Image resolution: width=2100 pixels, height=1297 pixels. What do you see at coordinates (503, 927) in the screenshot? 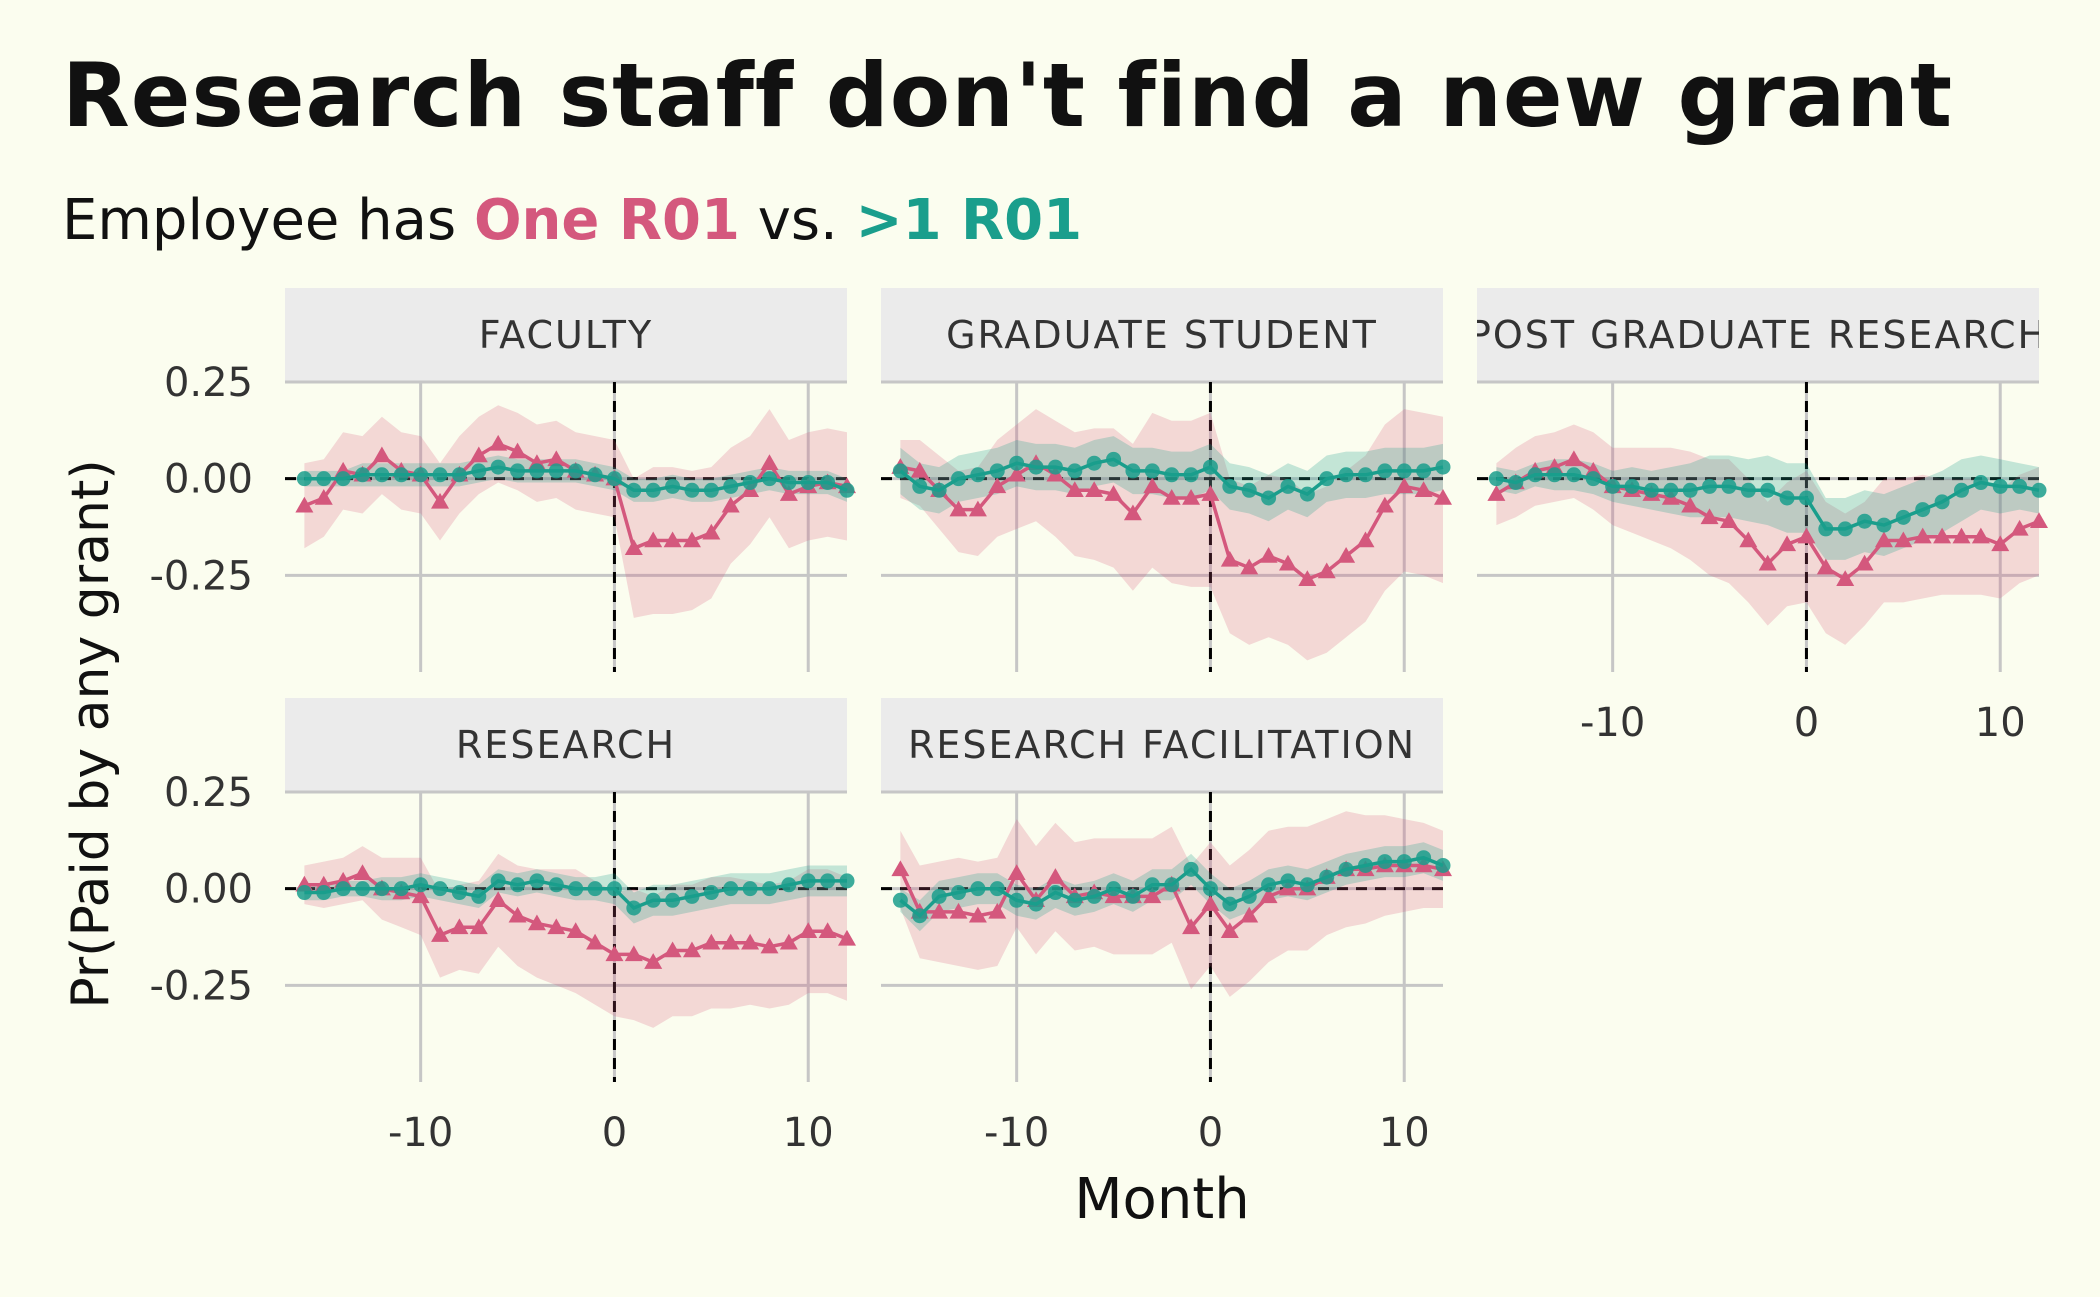
I see `panel-research: RESEARCH 0.25 0.00 -0.25 -10 0 10` at bounding box center [503, 927].